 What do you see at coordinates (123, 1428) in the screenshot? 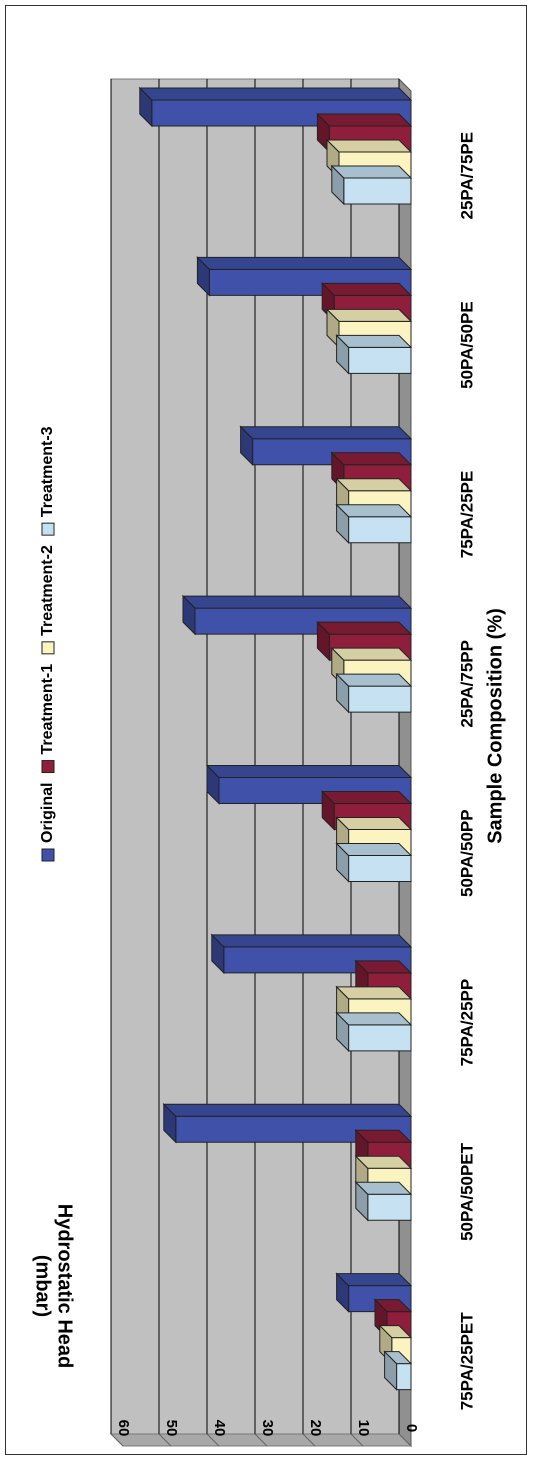
I see `y-tick-label: 60` at bounding box center [123, 1428].